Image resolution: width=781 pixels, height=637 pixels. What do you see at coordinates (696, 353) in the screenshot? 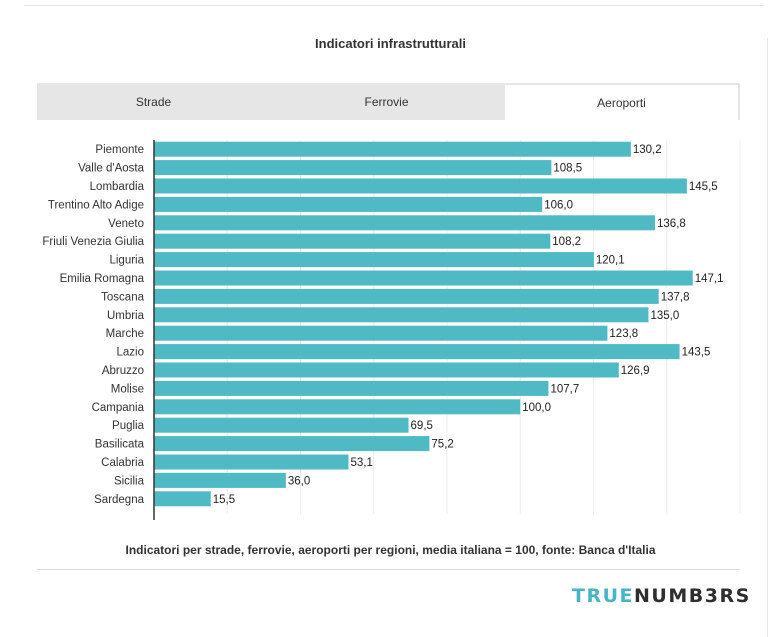
I see `data-label: 143,5` at bounding box center [696, 353].